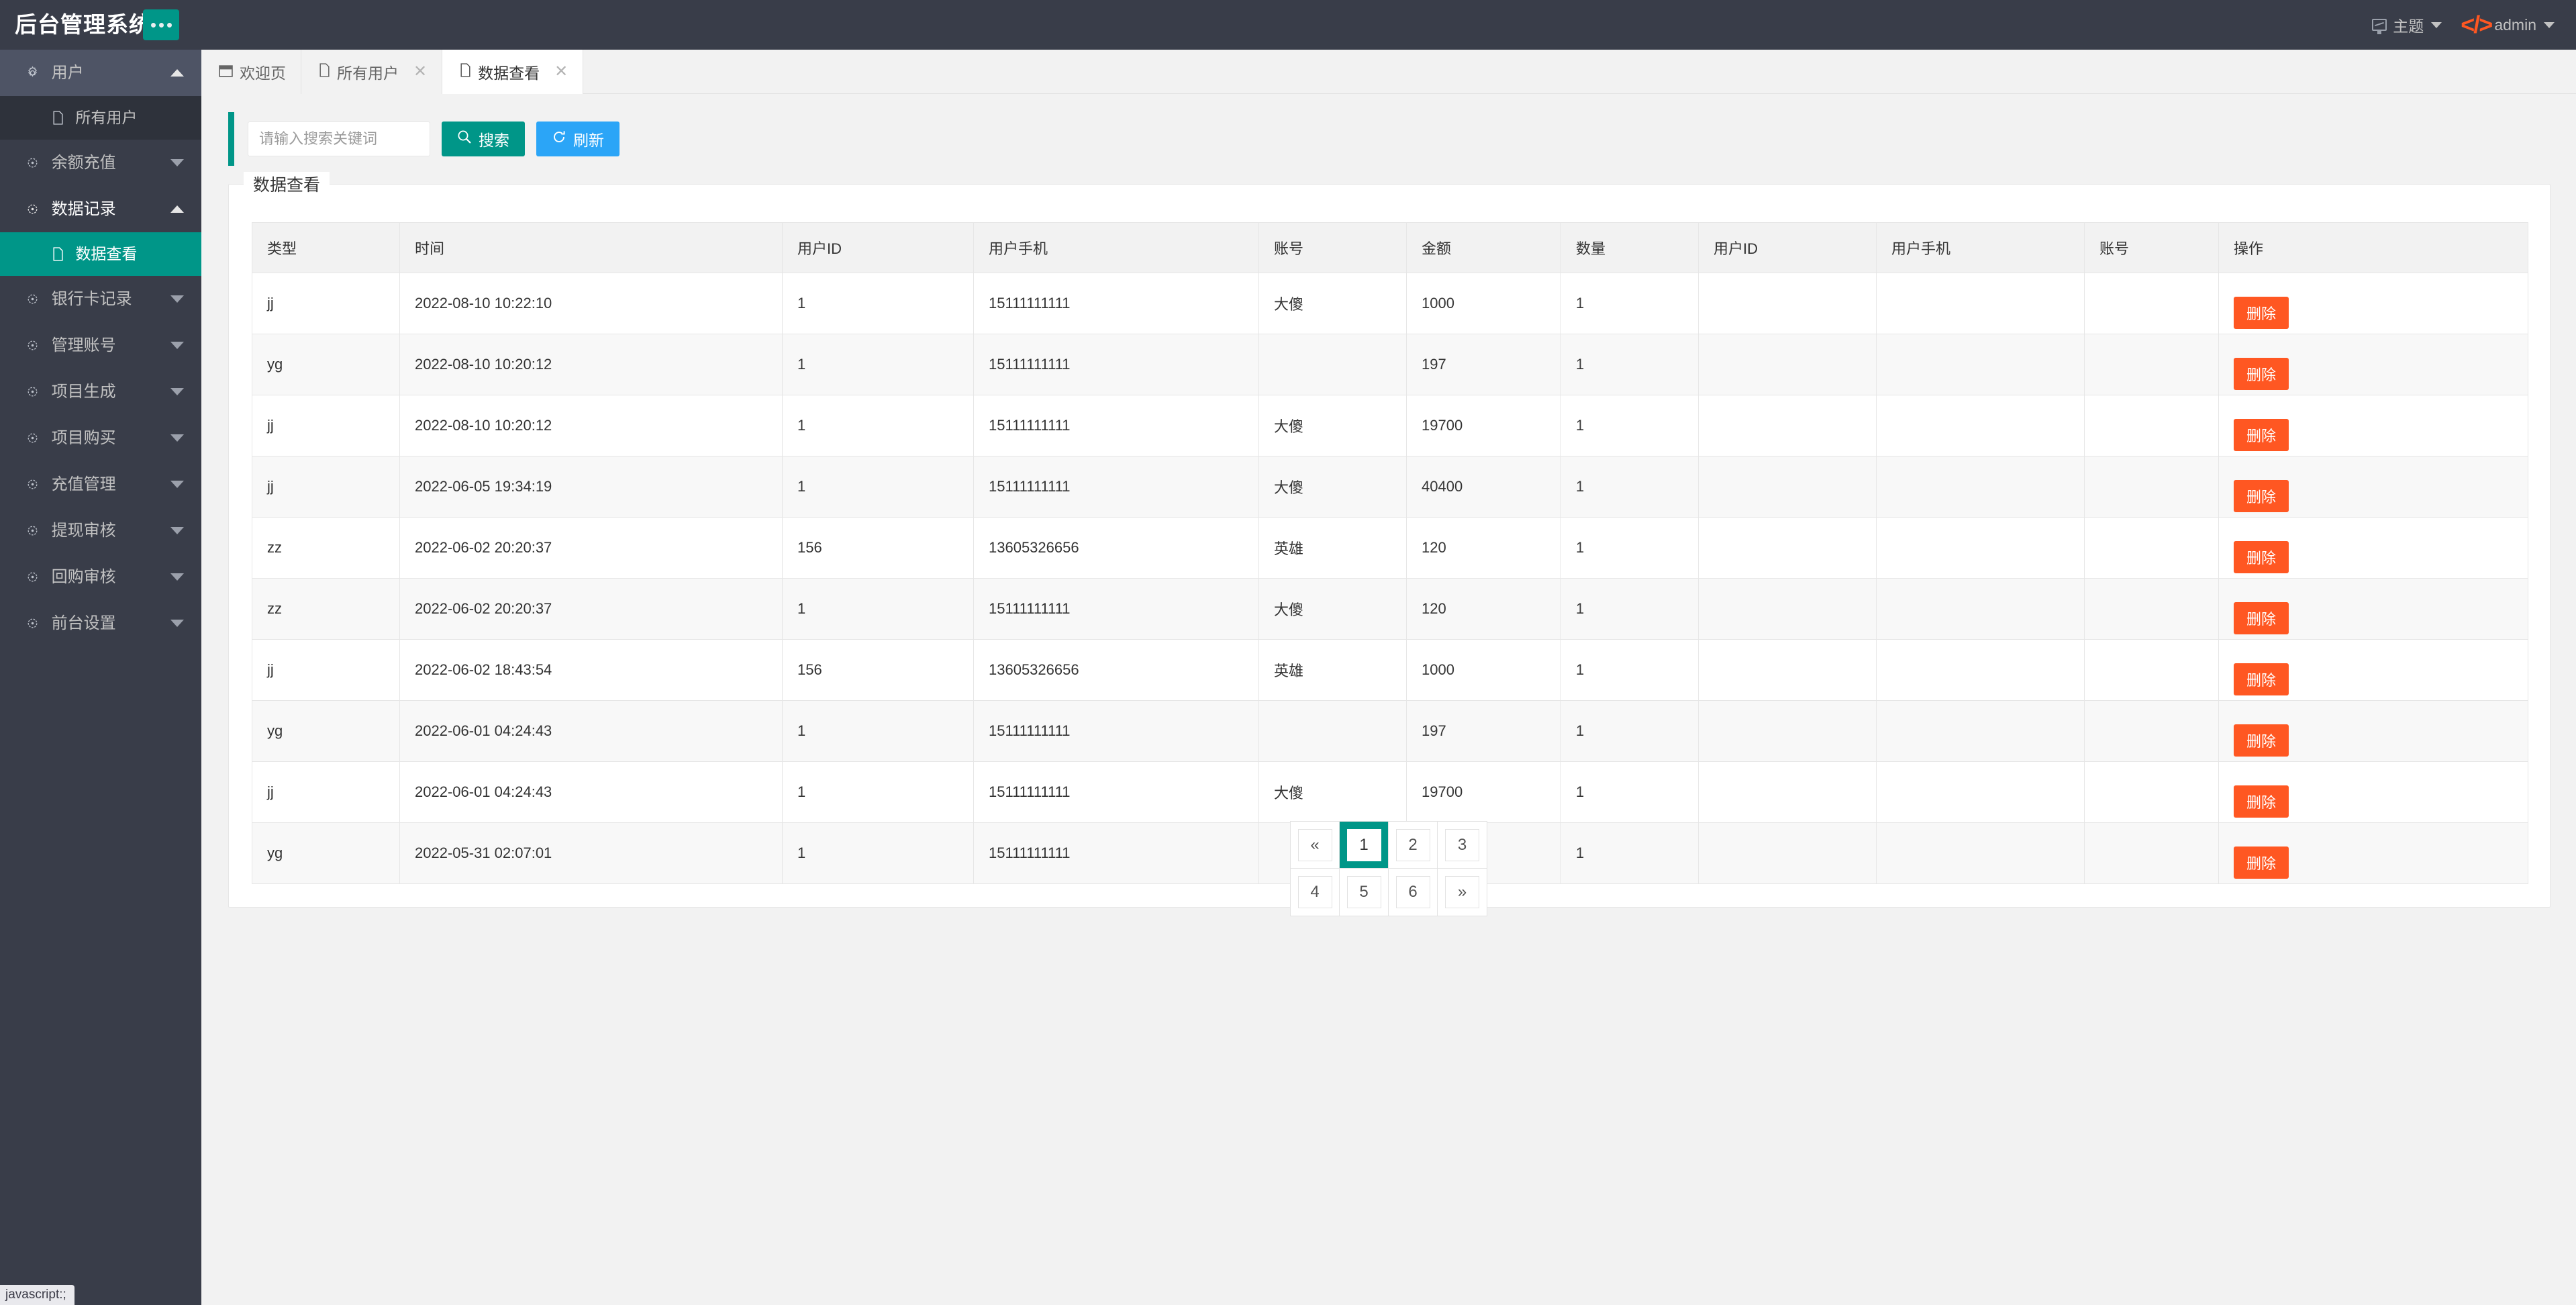  I want to click on tab-all-users: 所有用户 ✕, so click(372, 72).